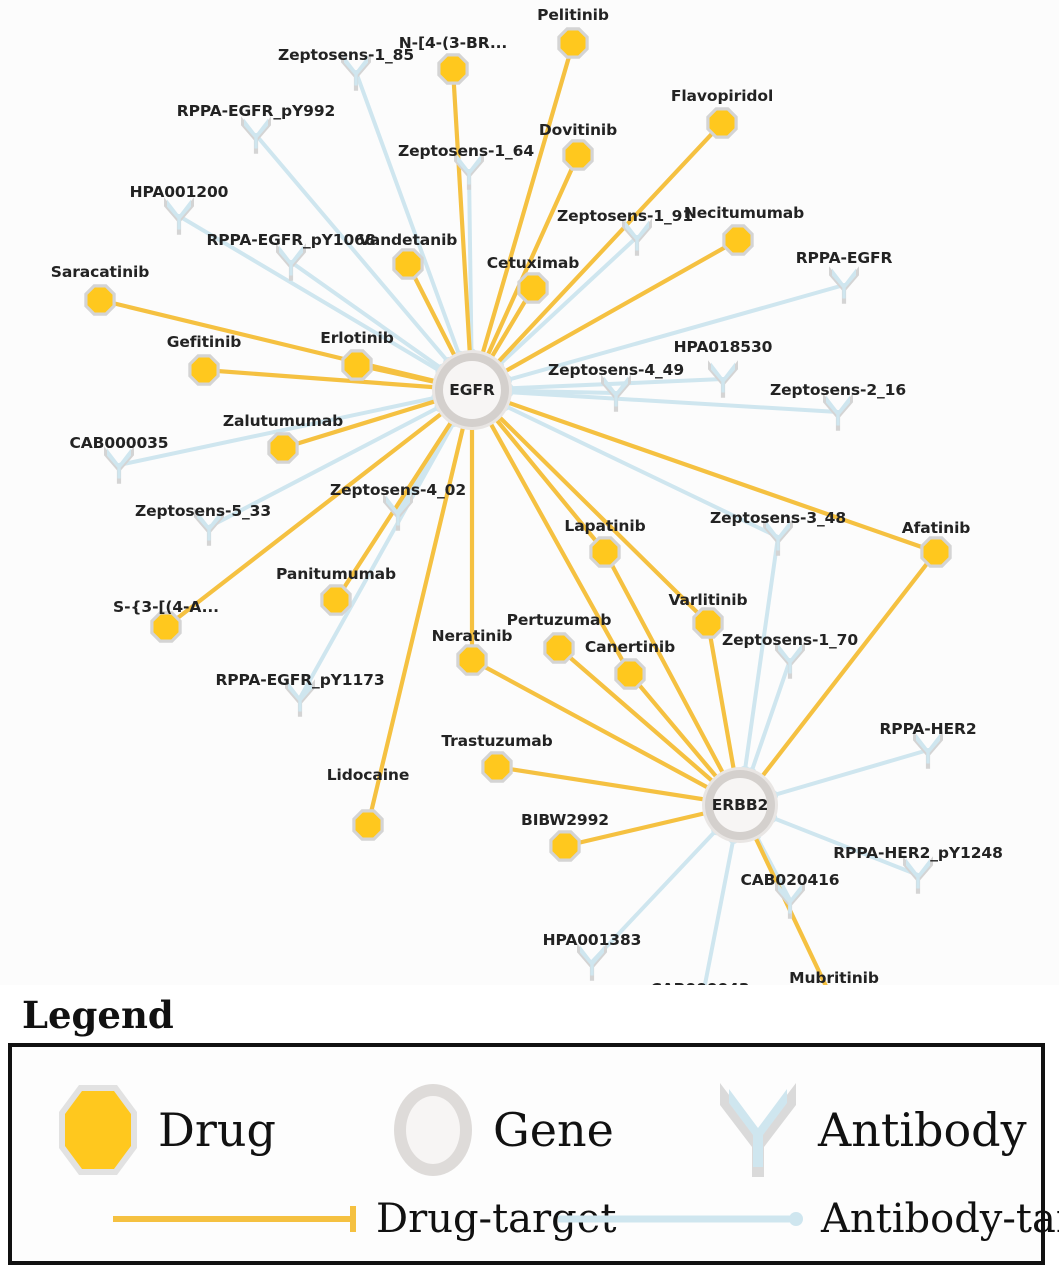 The image size is (1059, 1280). What do you see at coordinates (680, 1219) in the screenshot?
I see `antibody-target-edge-icon` at bounding box center [680, 1219].